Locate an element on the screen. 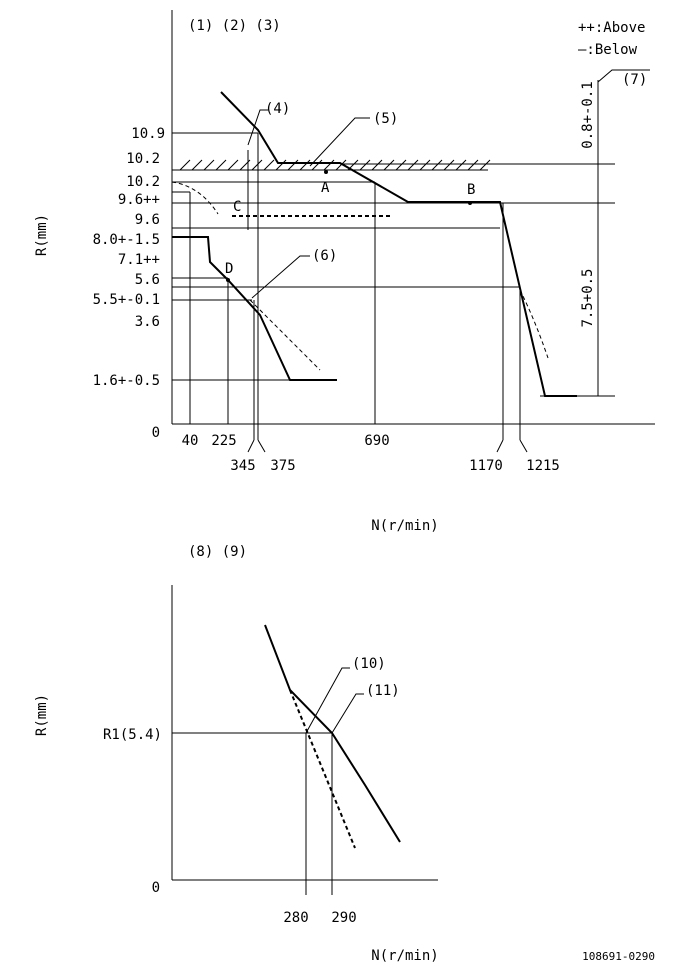 Image resolution: width=681 pixels, height=979 pixels. callout: (10) is located at coordinates (369, 664).